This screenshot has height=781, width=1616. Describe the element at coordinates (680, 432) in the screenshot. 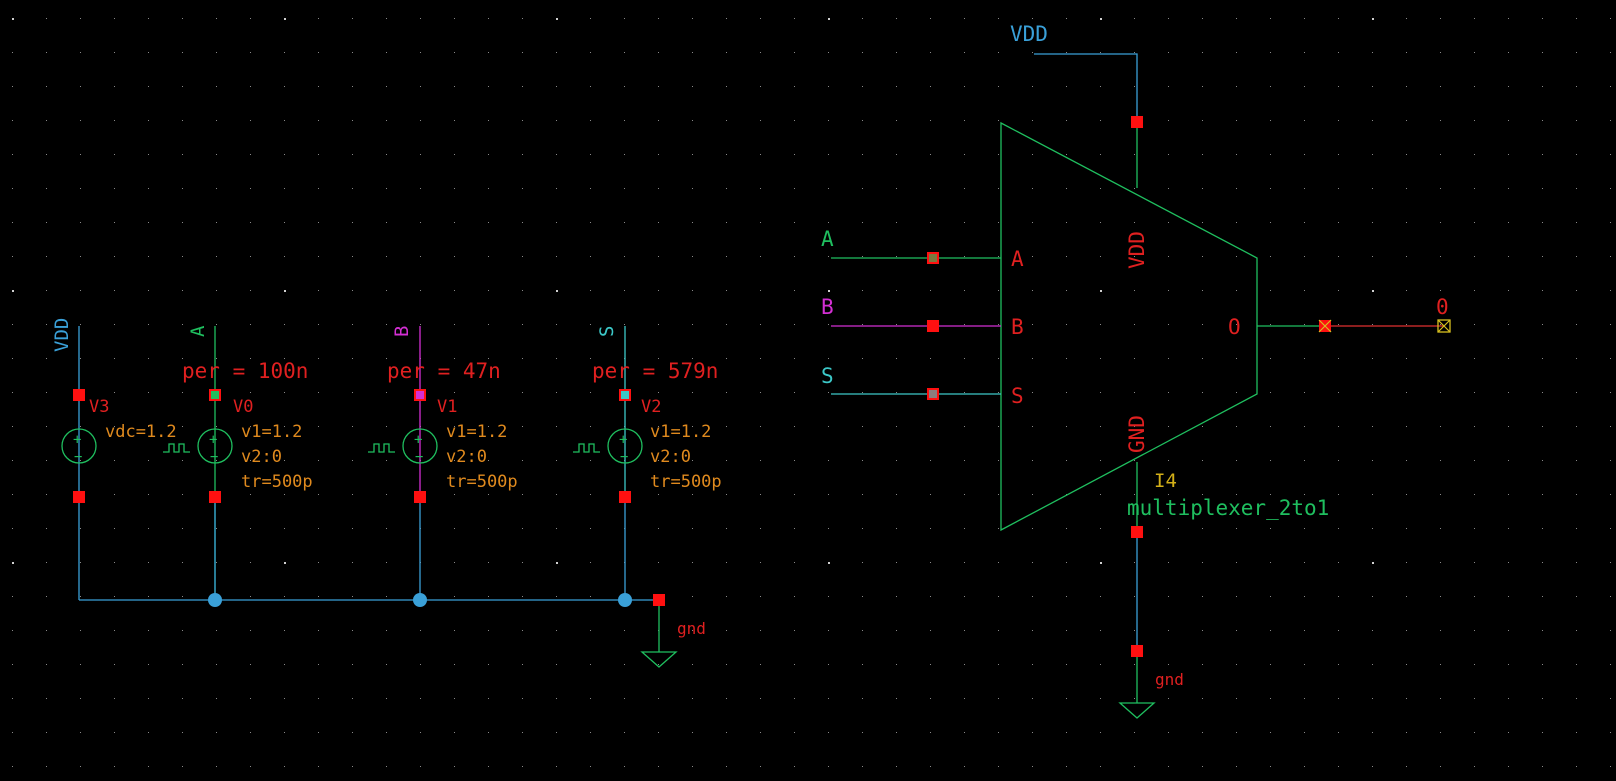

I see `param-v1-v2: v1=1.2` at that location.